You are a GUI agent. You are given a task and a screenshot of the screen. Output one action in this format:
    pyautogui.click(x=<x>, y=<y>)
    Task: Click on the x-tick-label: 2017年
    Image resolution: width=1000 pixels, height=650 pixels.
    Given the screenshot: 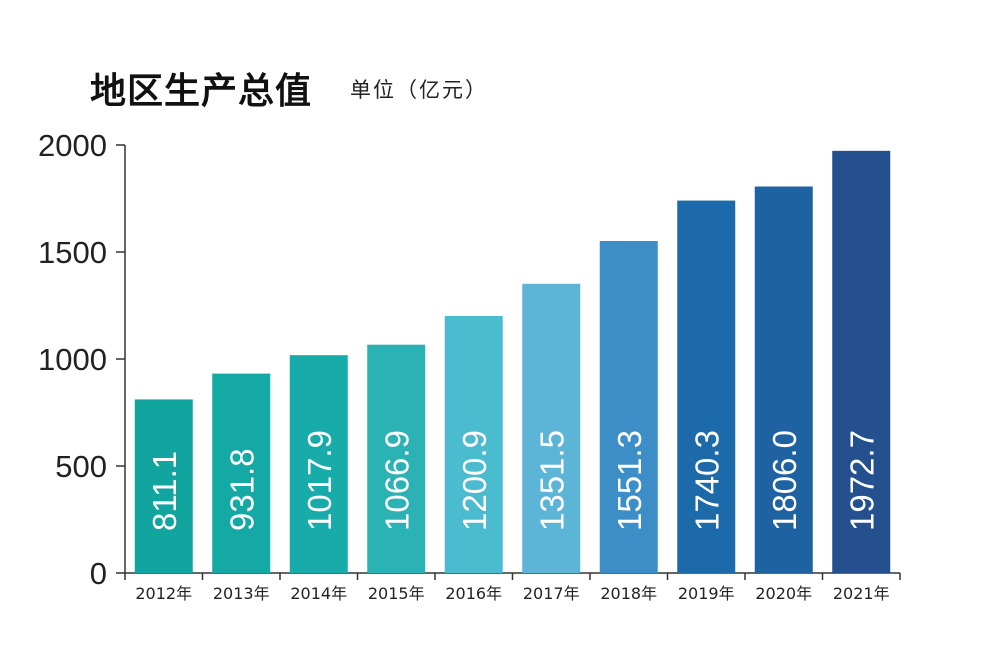 What is the action you would take?
    pyautogui.click(x=551, y=593)
    